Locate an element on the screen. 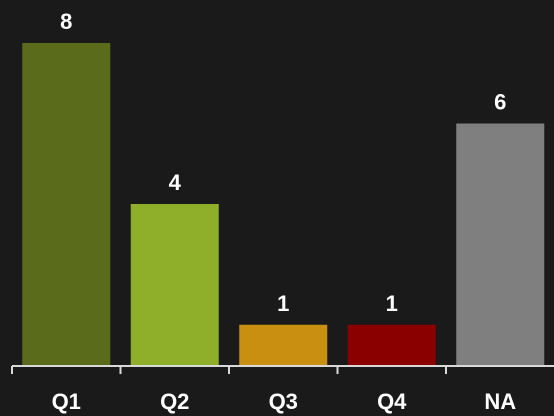  bar-na is located at coordinates (500, 244).